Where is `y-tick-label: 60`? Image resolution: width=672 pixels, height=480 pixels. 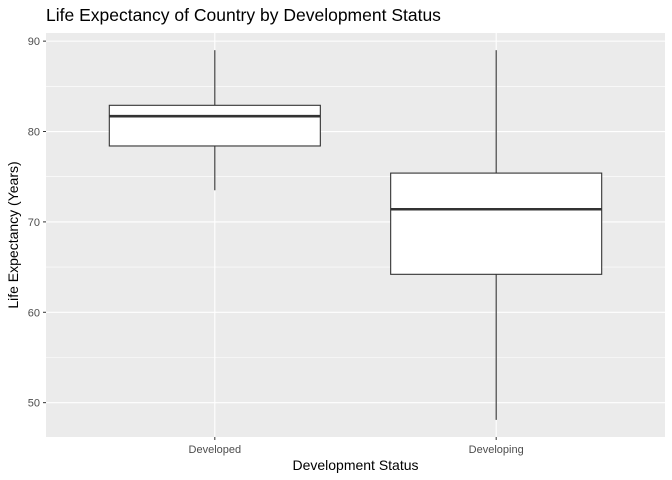
y-tick-label: 60 is located at coordinates (34, 313).